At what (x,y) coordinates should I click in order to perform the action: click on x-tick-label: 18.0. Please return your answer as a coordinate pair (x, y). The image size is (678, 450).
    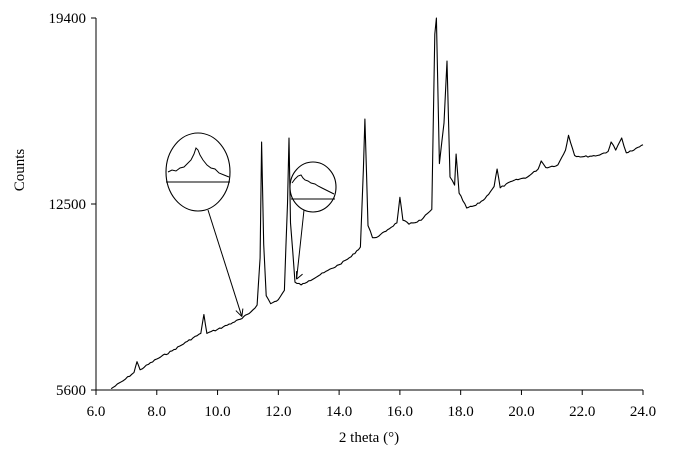
    Looking at the image, I should click on (461, 412).